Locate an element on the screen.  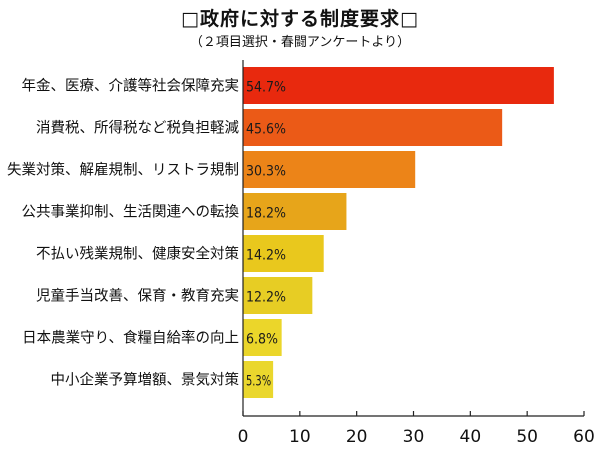
value-label-3: 30.3% is located at coordinates (266, 172).